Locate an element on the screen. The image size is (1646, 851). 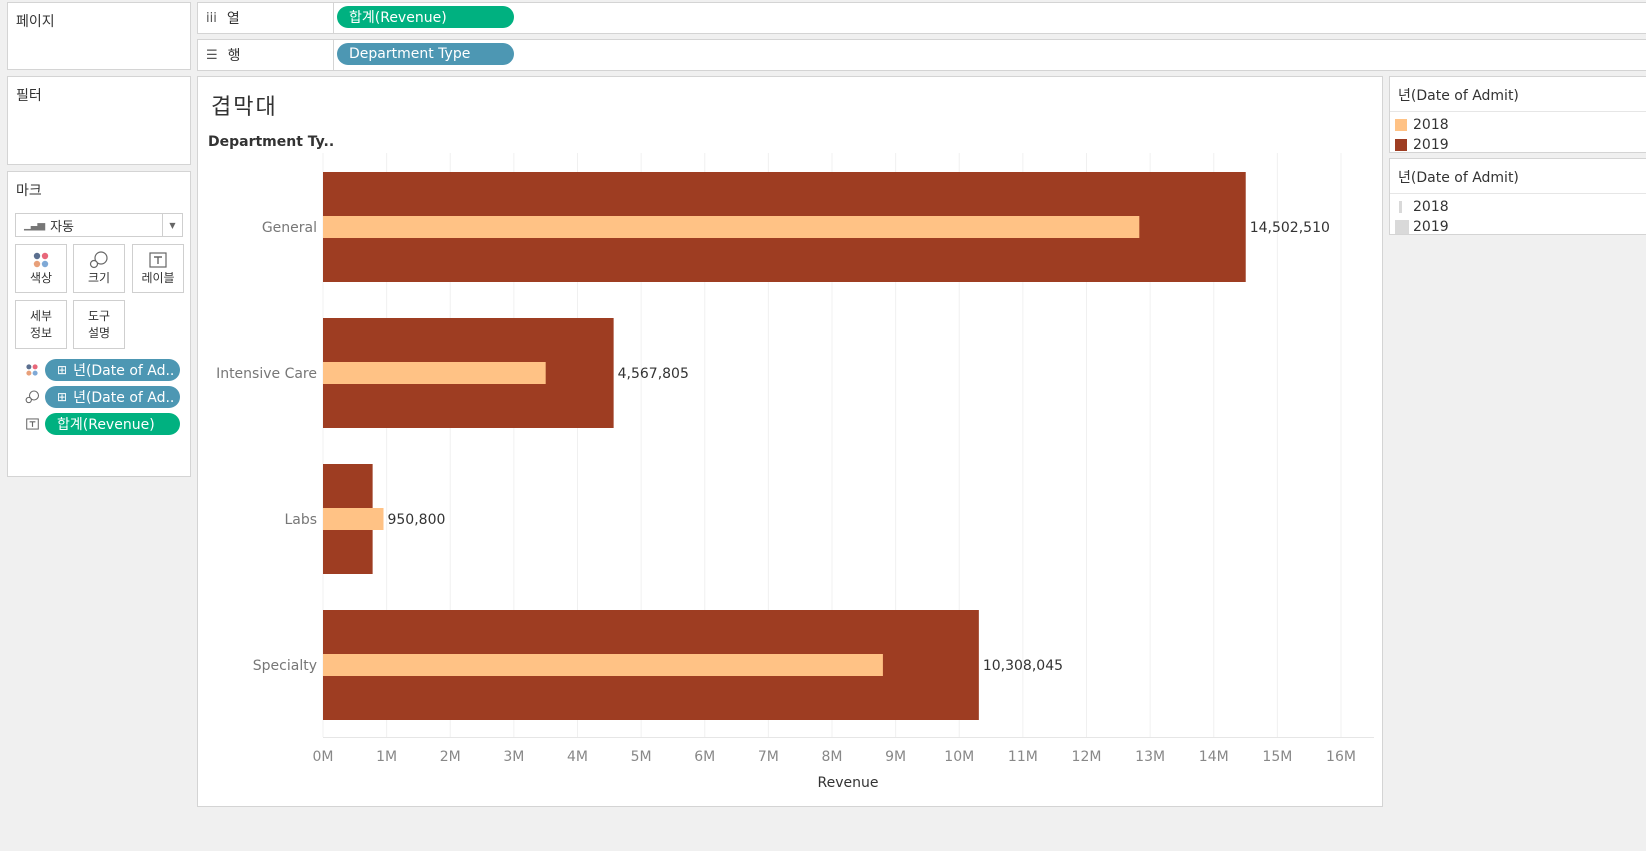
size-swatch-large is located at coordinates (1402, 227).